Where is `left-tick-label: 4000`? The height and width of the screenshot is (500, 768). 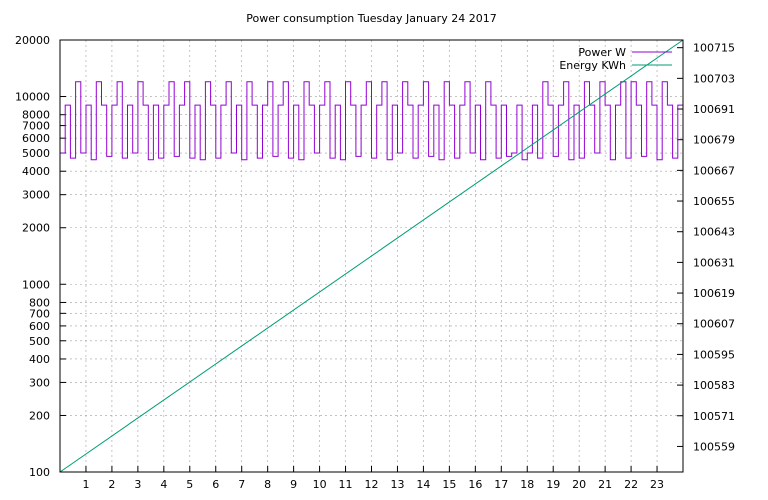 left-tick-label: 4000 is located at coordinates (36, 171).